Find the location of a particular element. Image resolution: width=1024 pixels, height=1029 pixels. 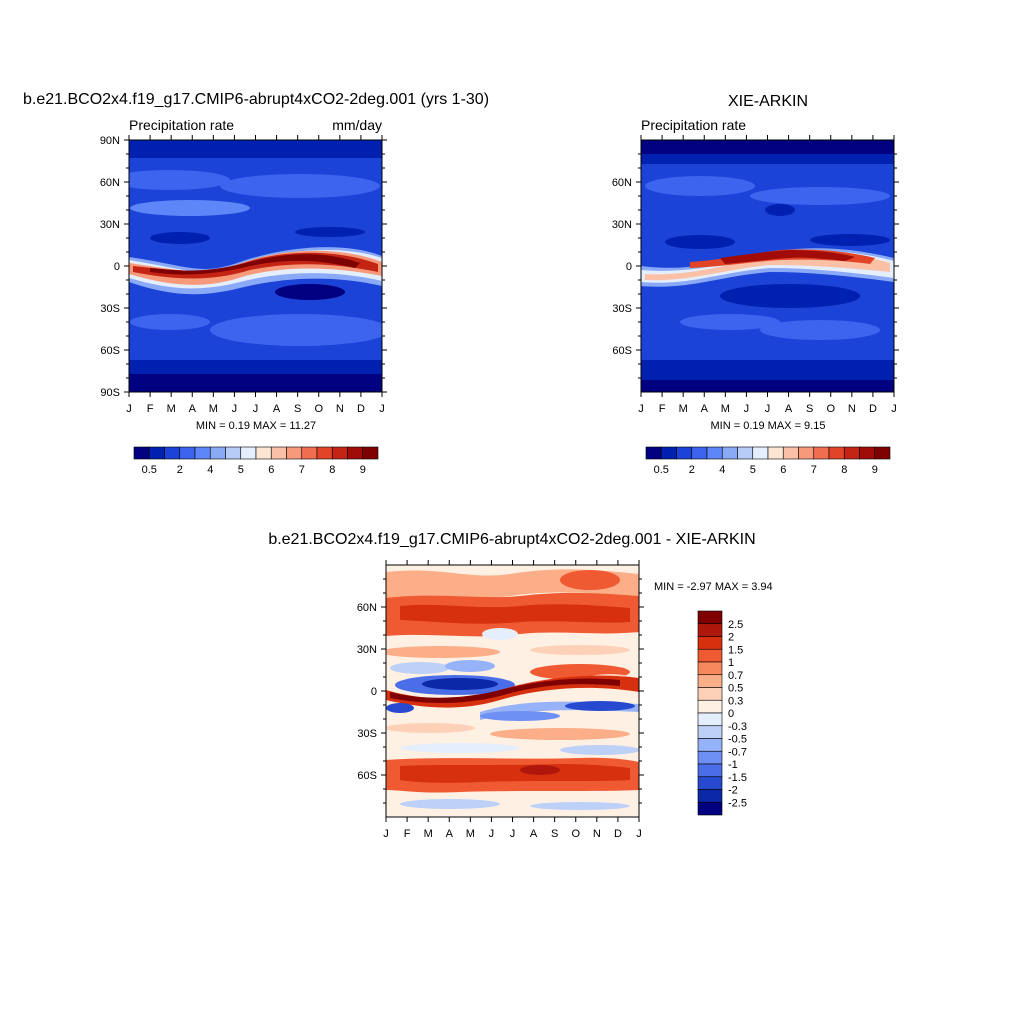

panel-c-colorbar-label: -1.5 is located at coordinates (737, 778).